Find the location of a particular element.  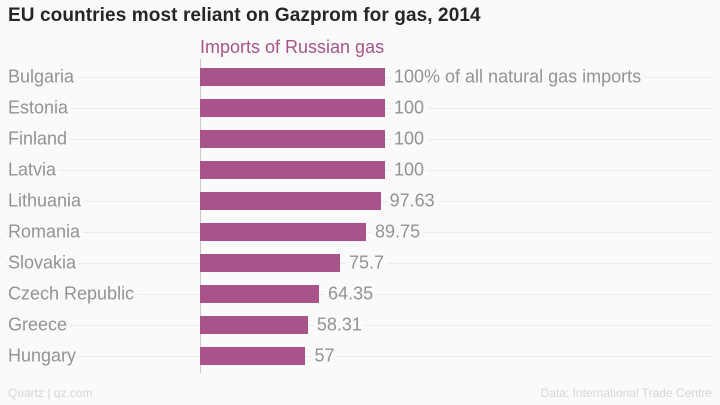

chart-row: Greece 58.31 is located at coordinates (360, 325).